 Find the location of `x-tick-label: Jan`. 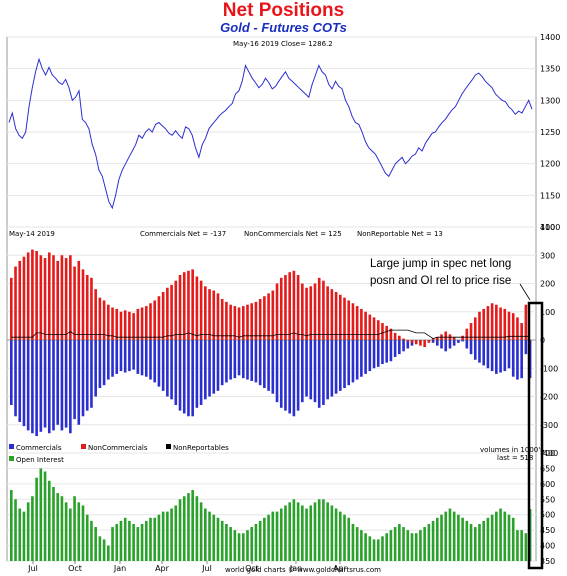

x-tick-label: Jan is located at coordinates (119, 568).